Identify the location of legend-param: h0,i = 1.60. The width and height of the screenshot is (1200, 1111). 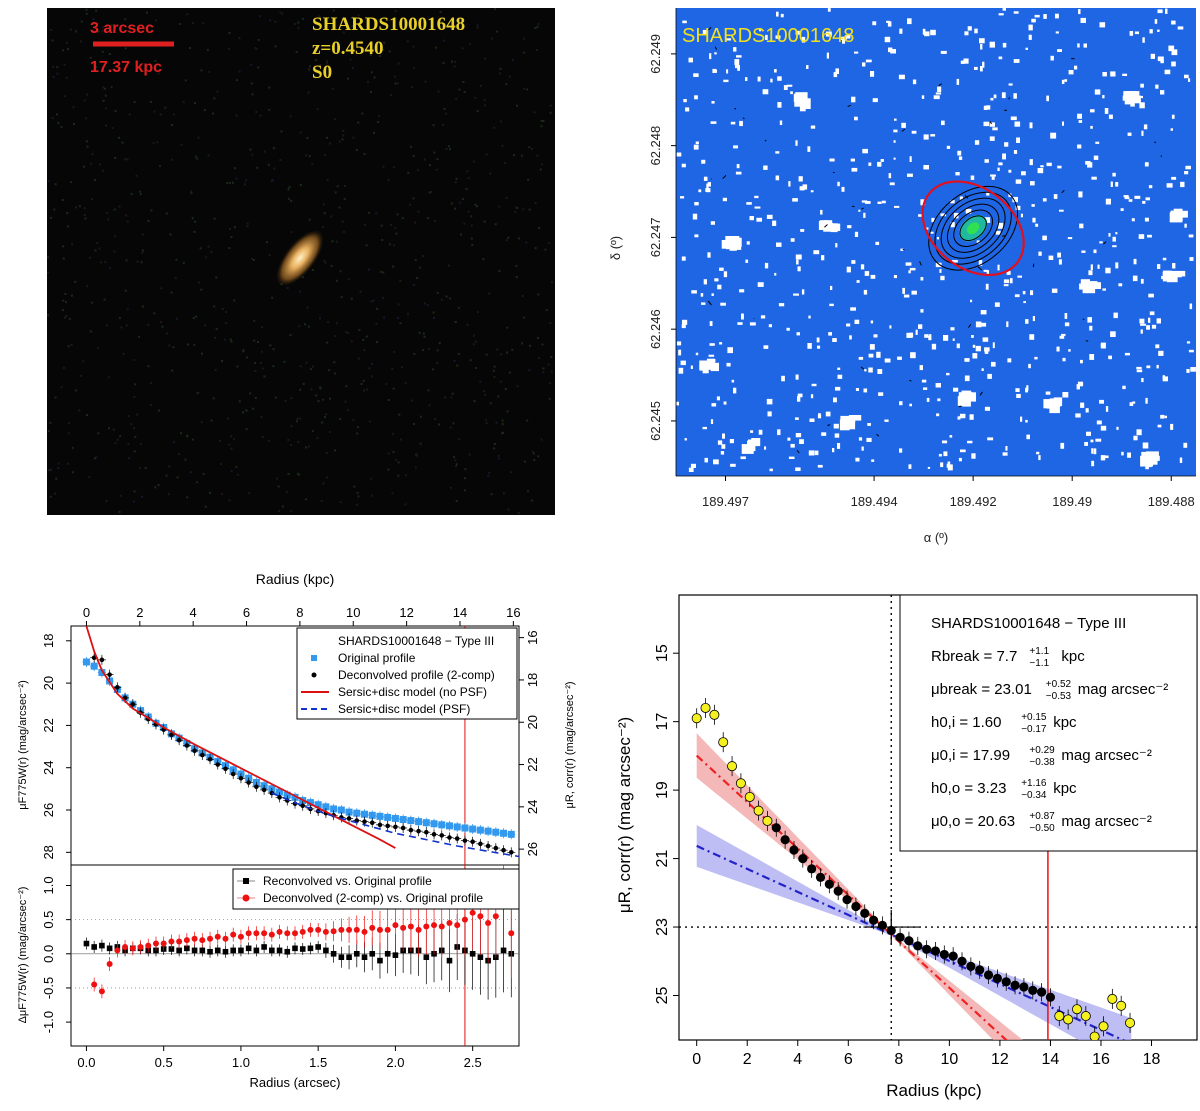
(966, 722).